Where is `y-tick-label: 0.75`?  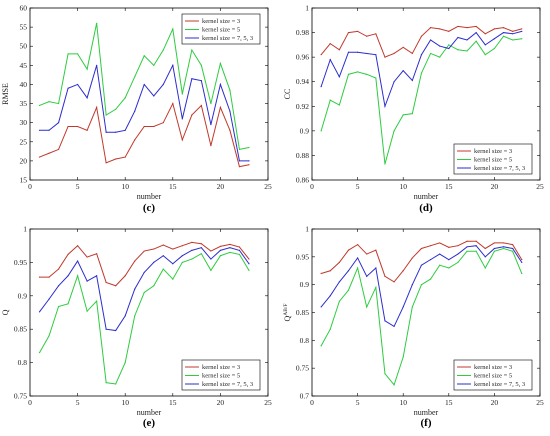 y-tick-label: 0.75 is located at coordinates (302, 368).